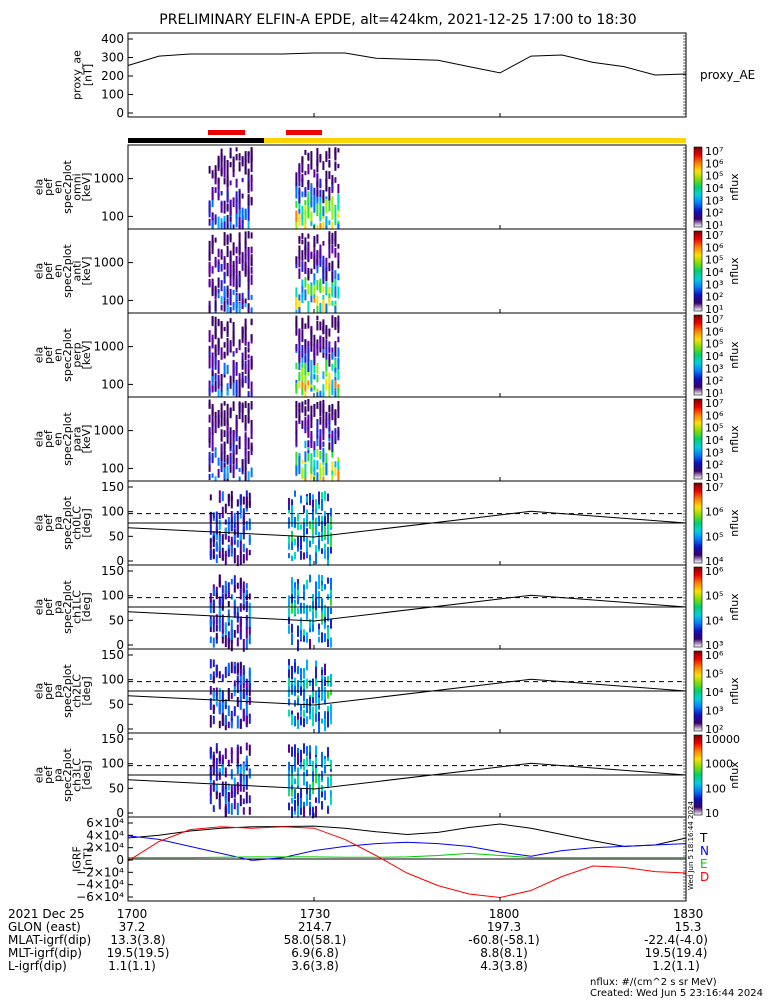  What do you see at coordinates (67, 523) in the screenshot?
I see `panel-ylabel: spec2plot` at bounding box center [67, 523].